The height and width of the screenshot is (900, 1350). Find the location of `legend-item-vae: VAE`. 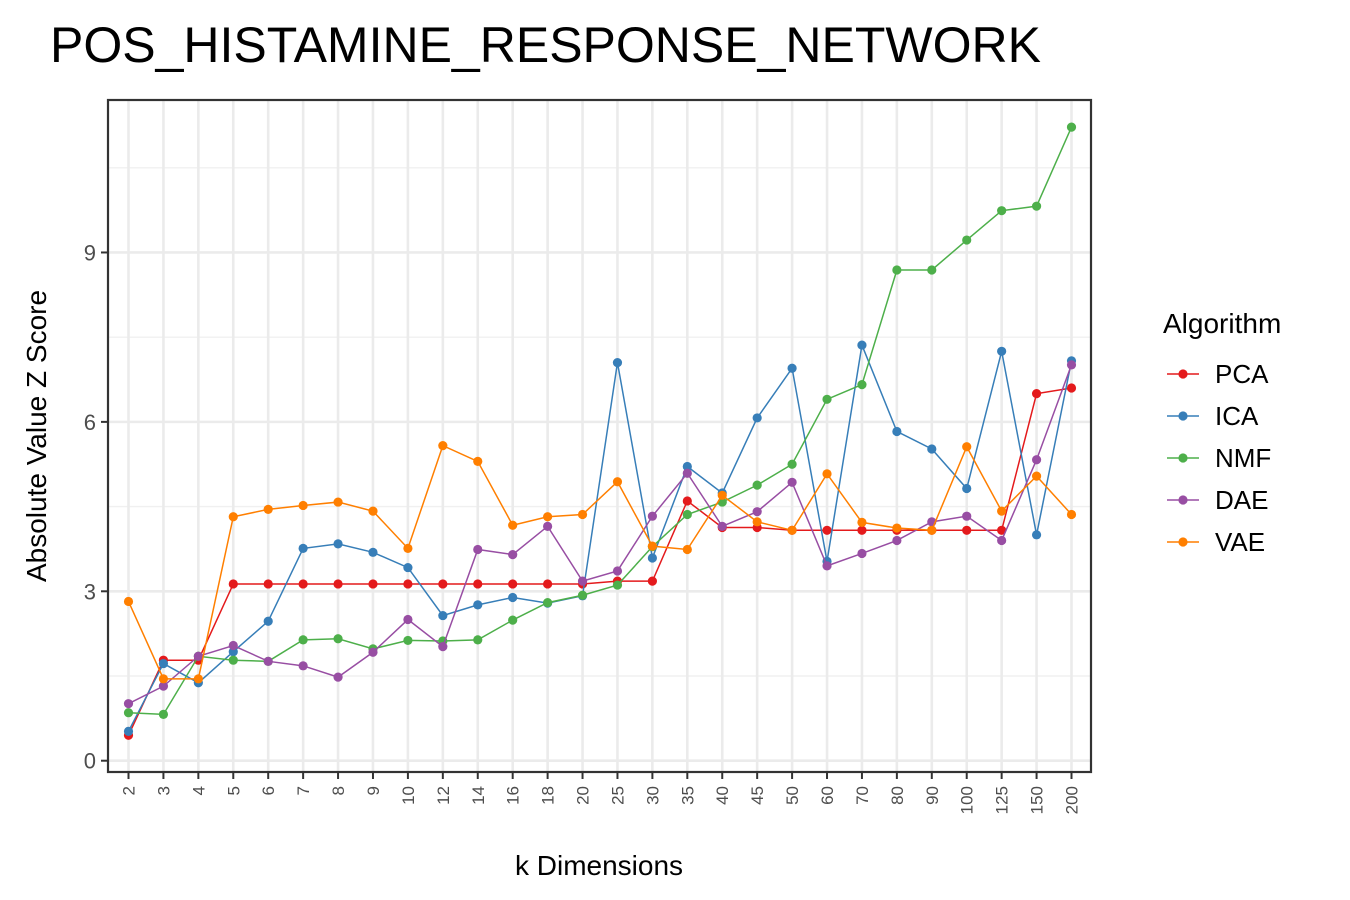

legend-item-vae: VAE is located at coordinates (1216, 542).